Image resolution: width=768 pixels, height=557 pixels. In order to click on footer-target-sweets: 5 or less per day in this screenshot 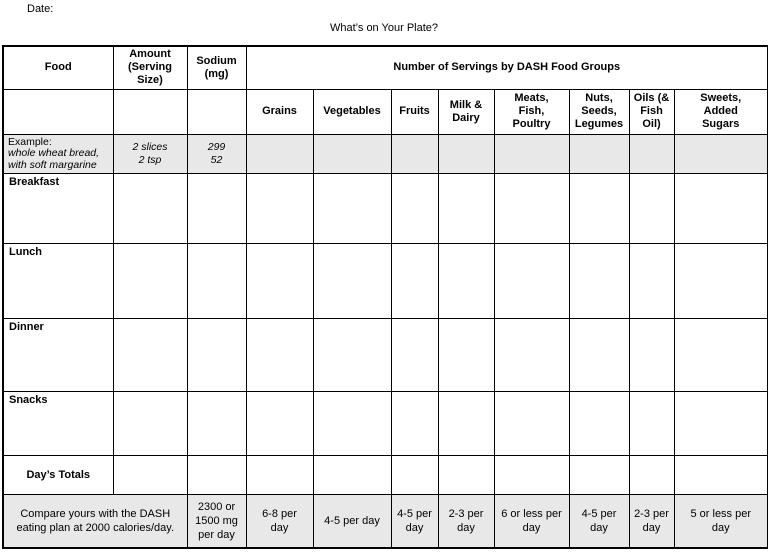, I will do `click(720, 521)`.